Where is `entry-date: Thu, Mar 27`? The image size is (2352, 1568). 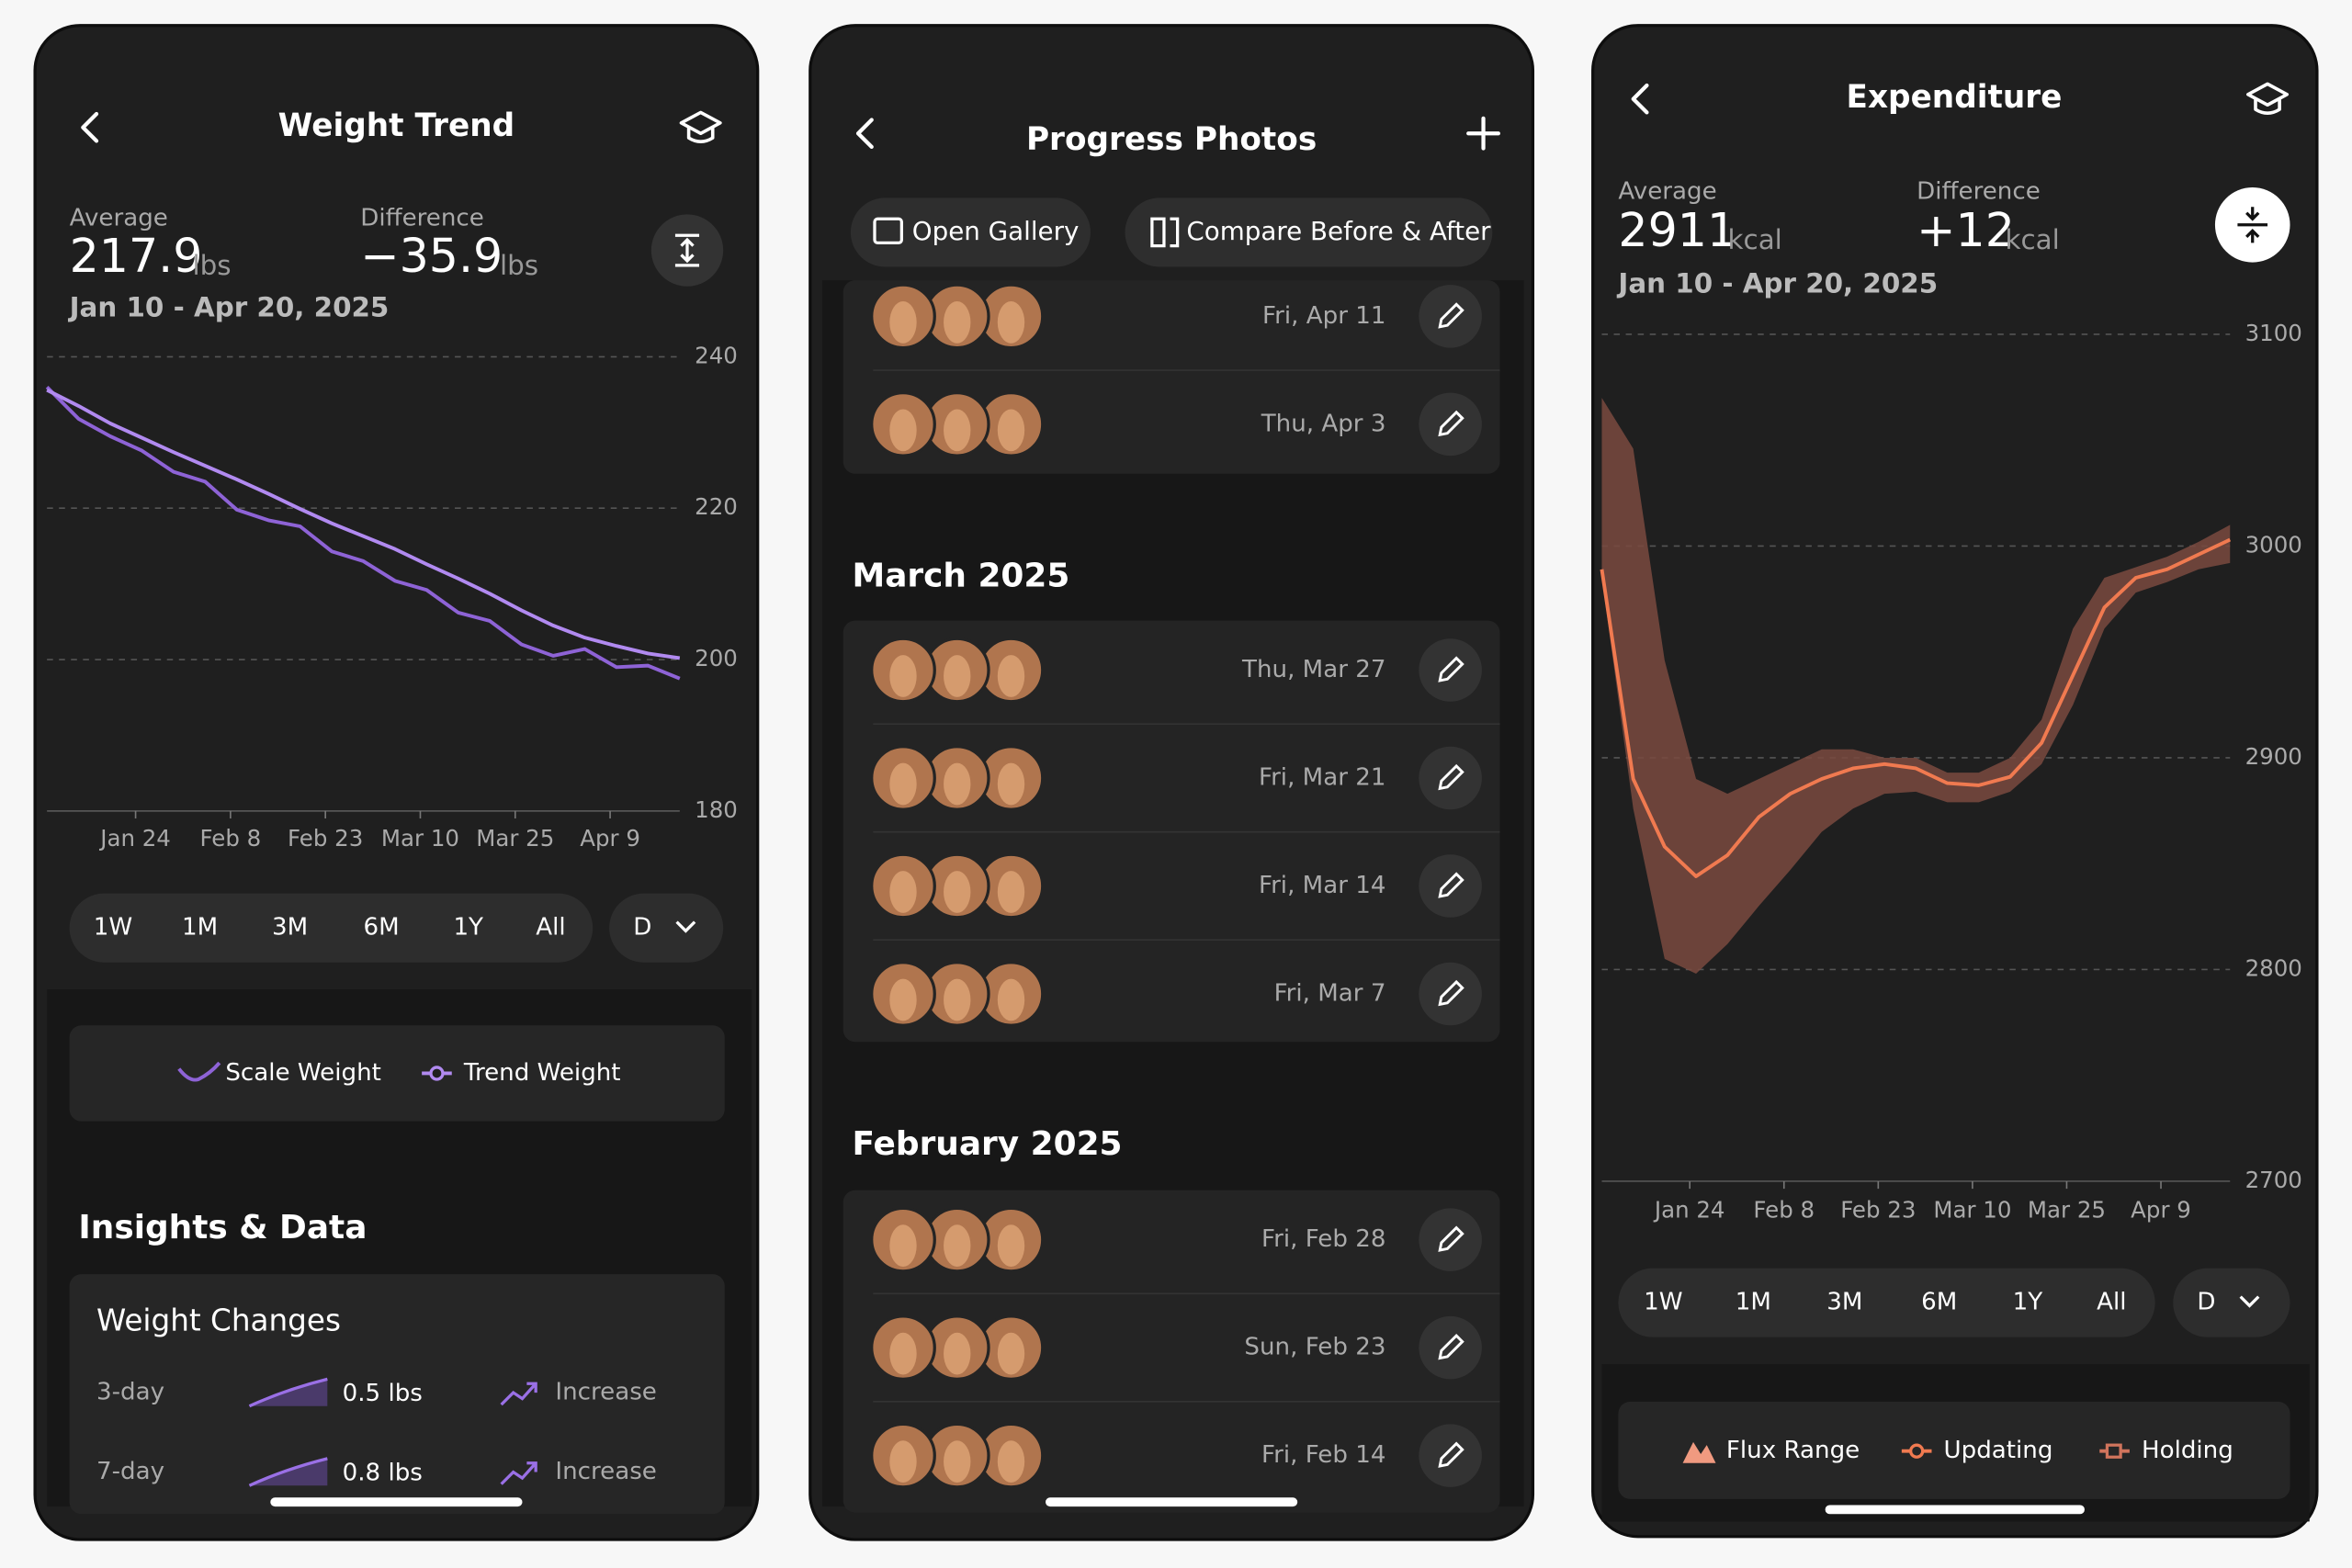 entry-date: Thu, Mar 27 is located at coordinates (1313, 669).